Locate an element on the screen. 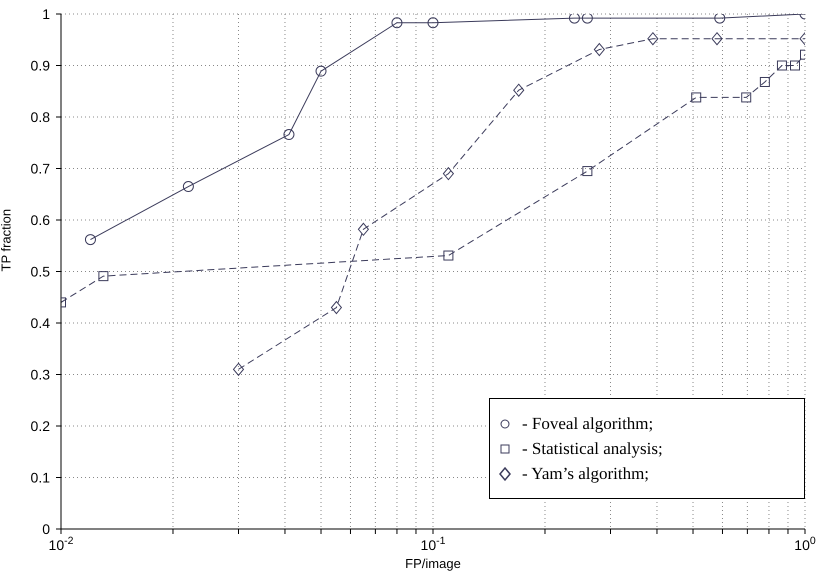 The width and height of the screenshot is (819, 575). legend-label: - Yam’s algorithm; is located at coordinates (586, 474).